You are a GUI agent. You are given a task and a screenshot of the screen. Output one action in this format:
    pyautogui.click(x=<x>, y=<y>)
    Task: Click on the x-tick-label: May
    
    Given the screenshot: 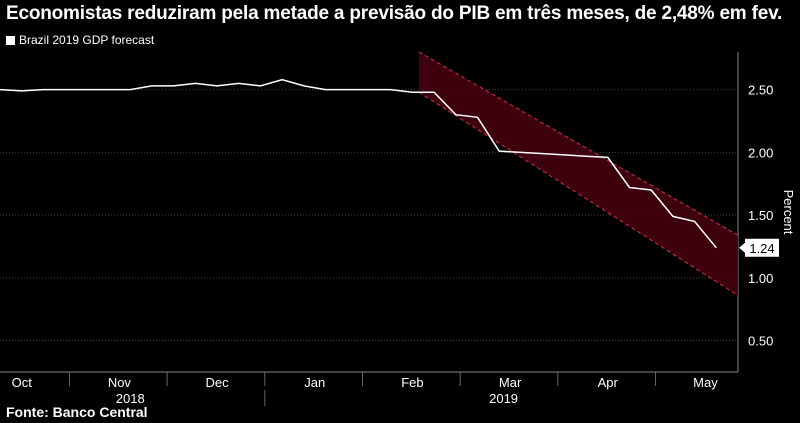 What is the action you would take?
    pyautogui.click(x=705, y=382)
    